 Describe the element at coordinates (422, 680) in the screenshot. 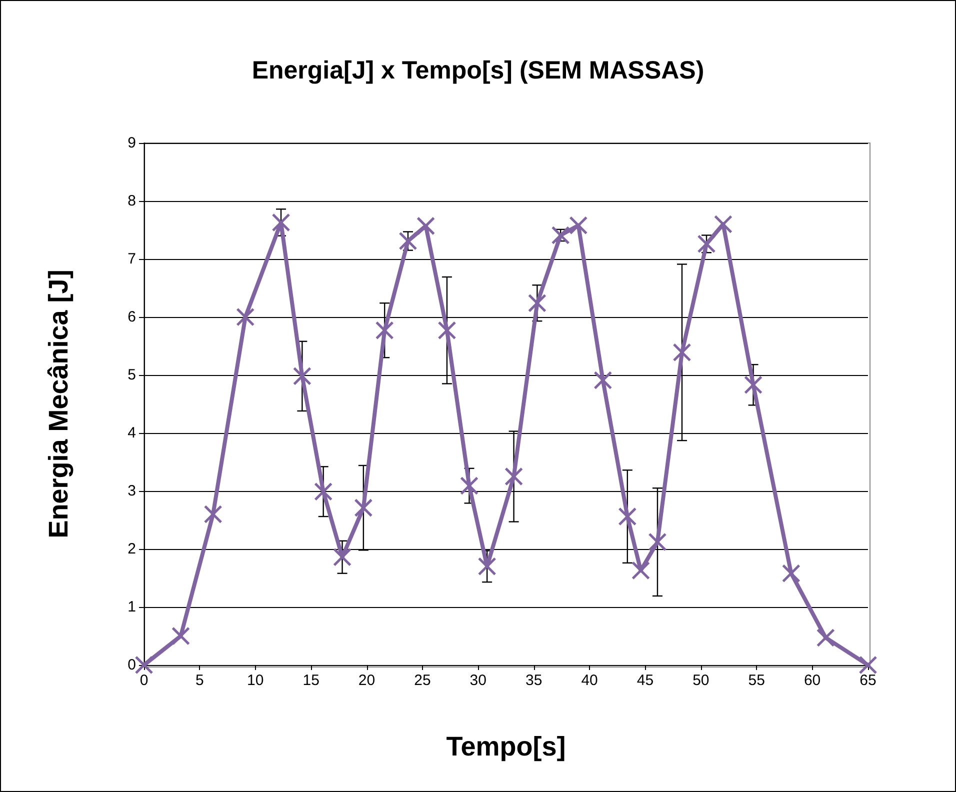

I see `x-tick-label: 25` at that location.